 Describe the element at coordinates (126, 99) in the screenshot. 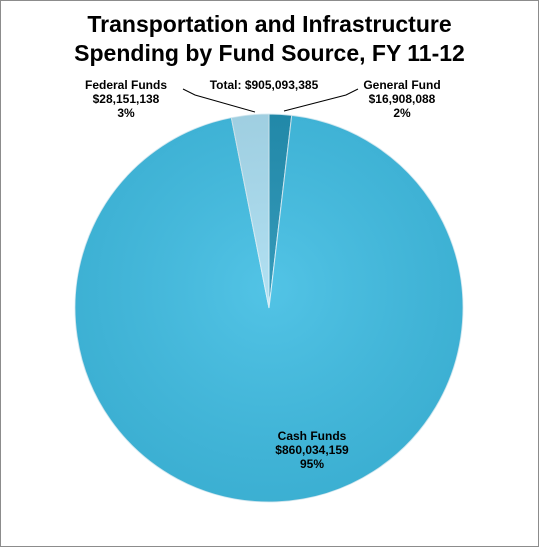

I see `slice-label-federal-funds: Federal Funds $28,151,138 3%` at that location.